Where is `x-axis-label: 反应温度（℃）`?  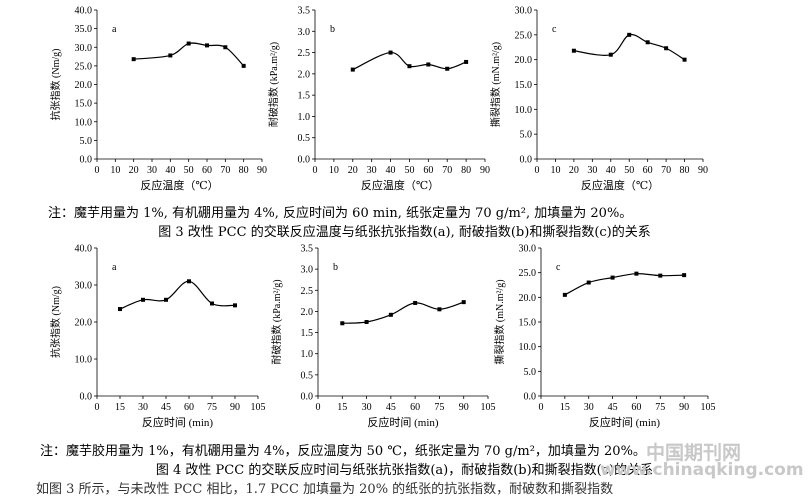 x-axis-label: 反应温度（℃） is located at coordinates (620, 185).